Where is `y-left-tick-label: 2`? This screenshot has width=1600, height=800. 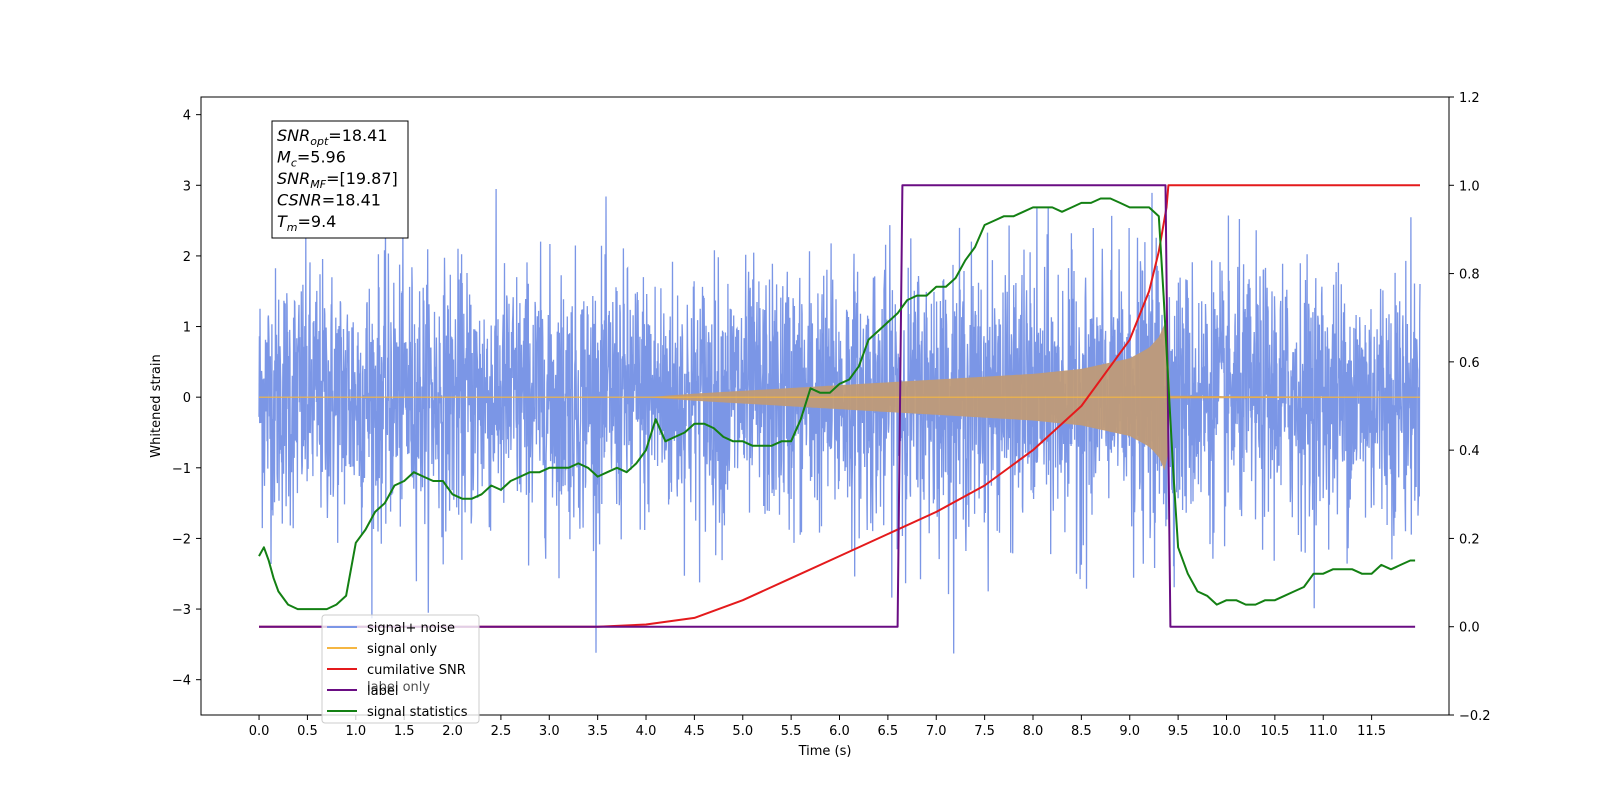 y-left-tick-label: 2 is located at coordinates (187, 257).